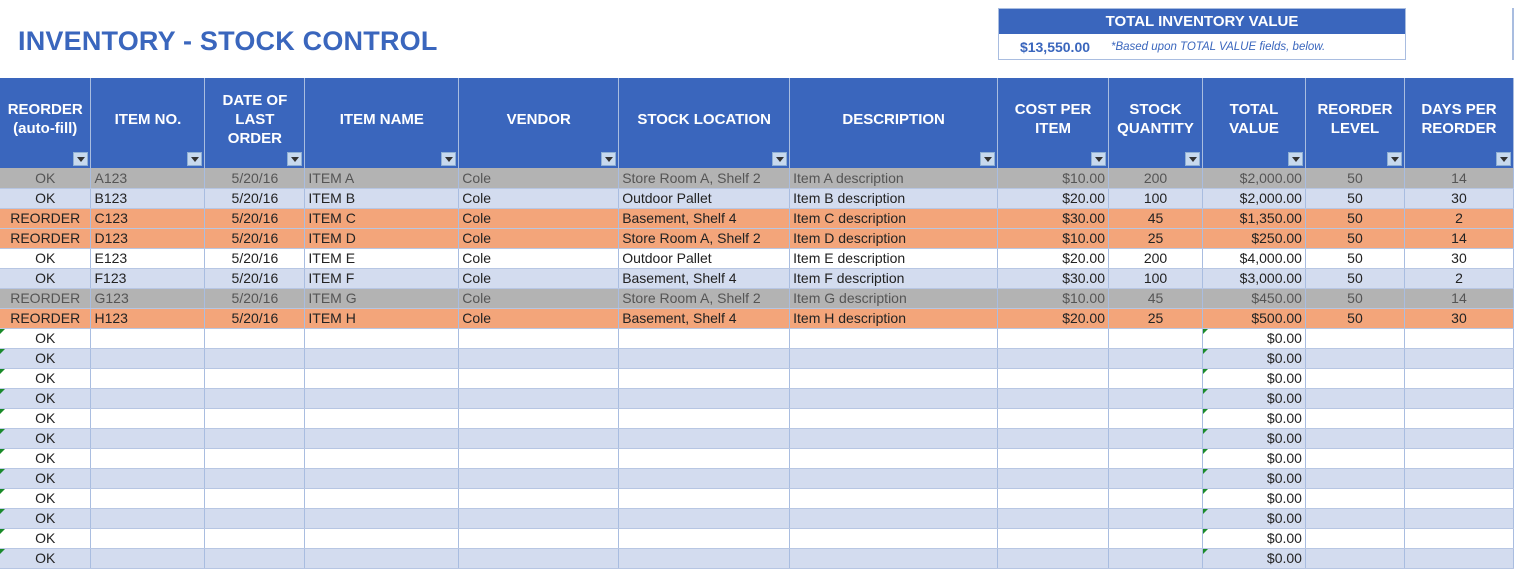  Describe the element at coordinates (382, 198) in the screenshot. I see `table-cell: ITEM B` at that location.